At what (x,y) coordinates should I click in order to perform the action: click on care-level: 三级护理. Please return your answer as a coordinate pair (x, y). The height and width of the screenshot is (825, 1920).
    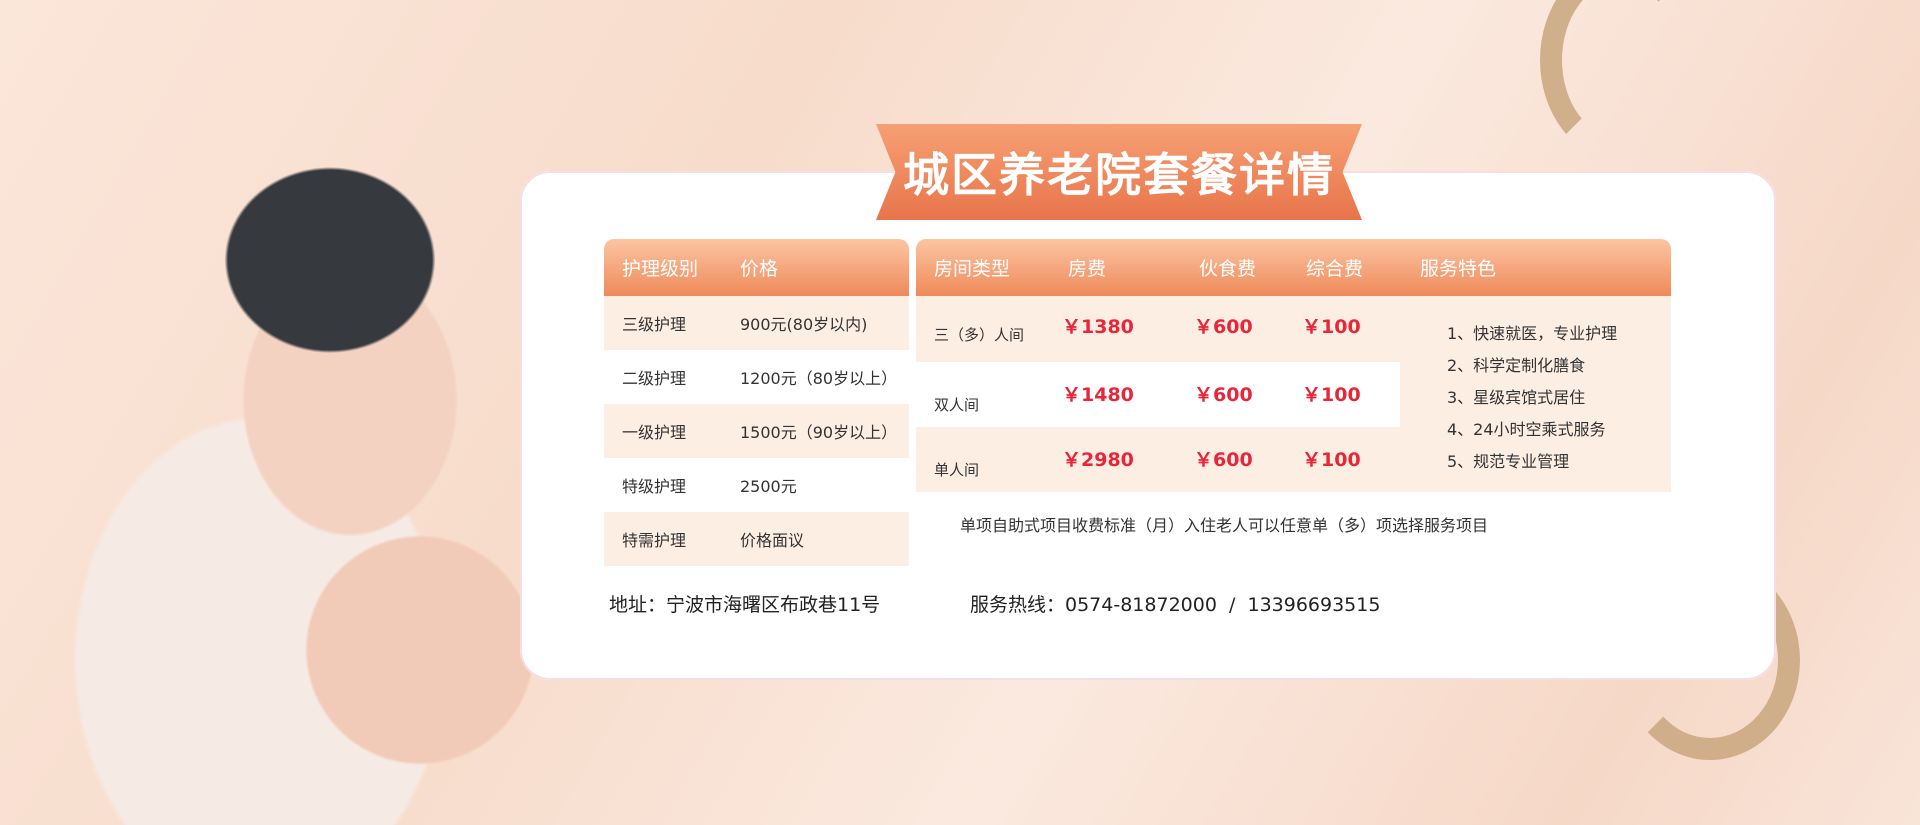
    Looking at the image, I should click on (654, 324).